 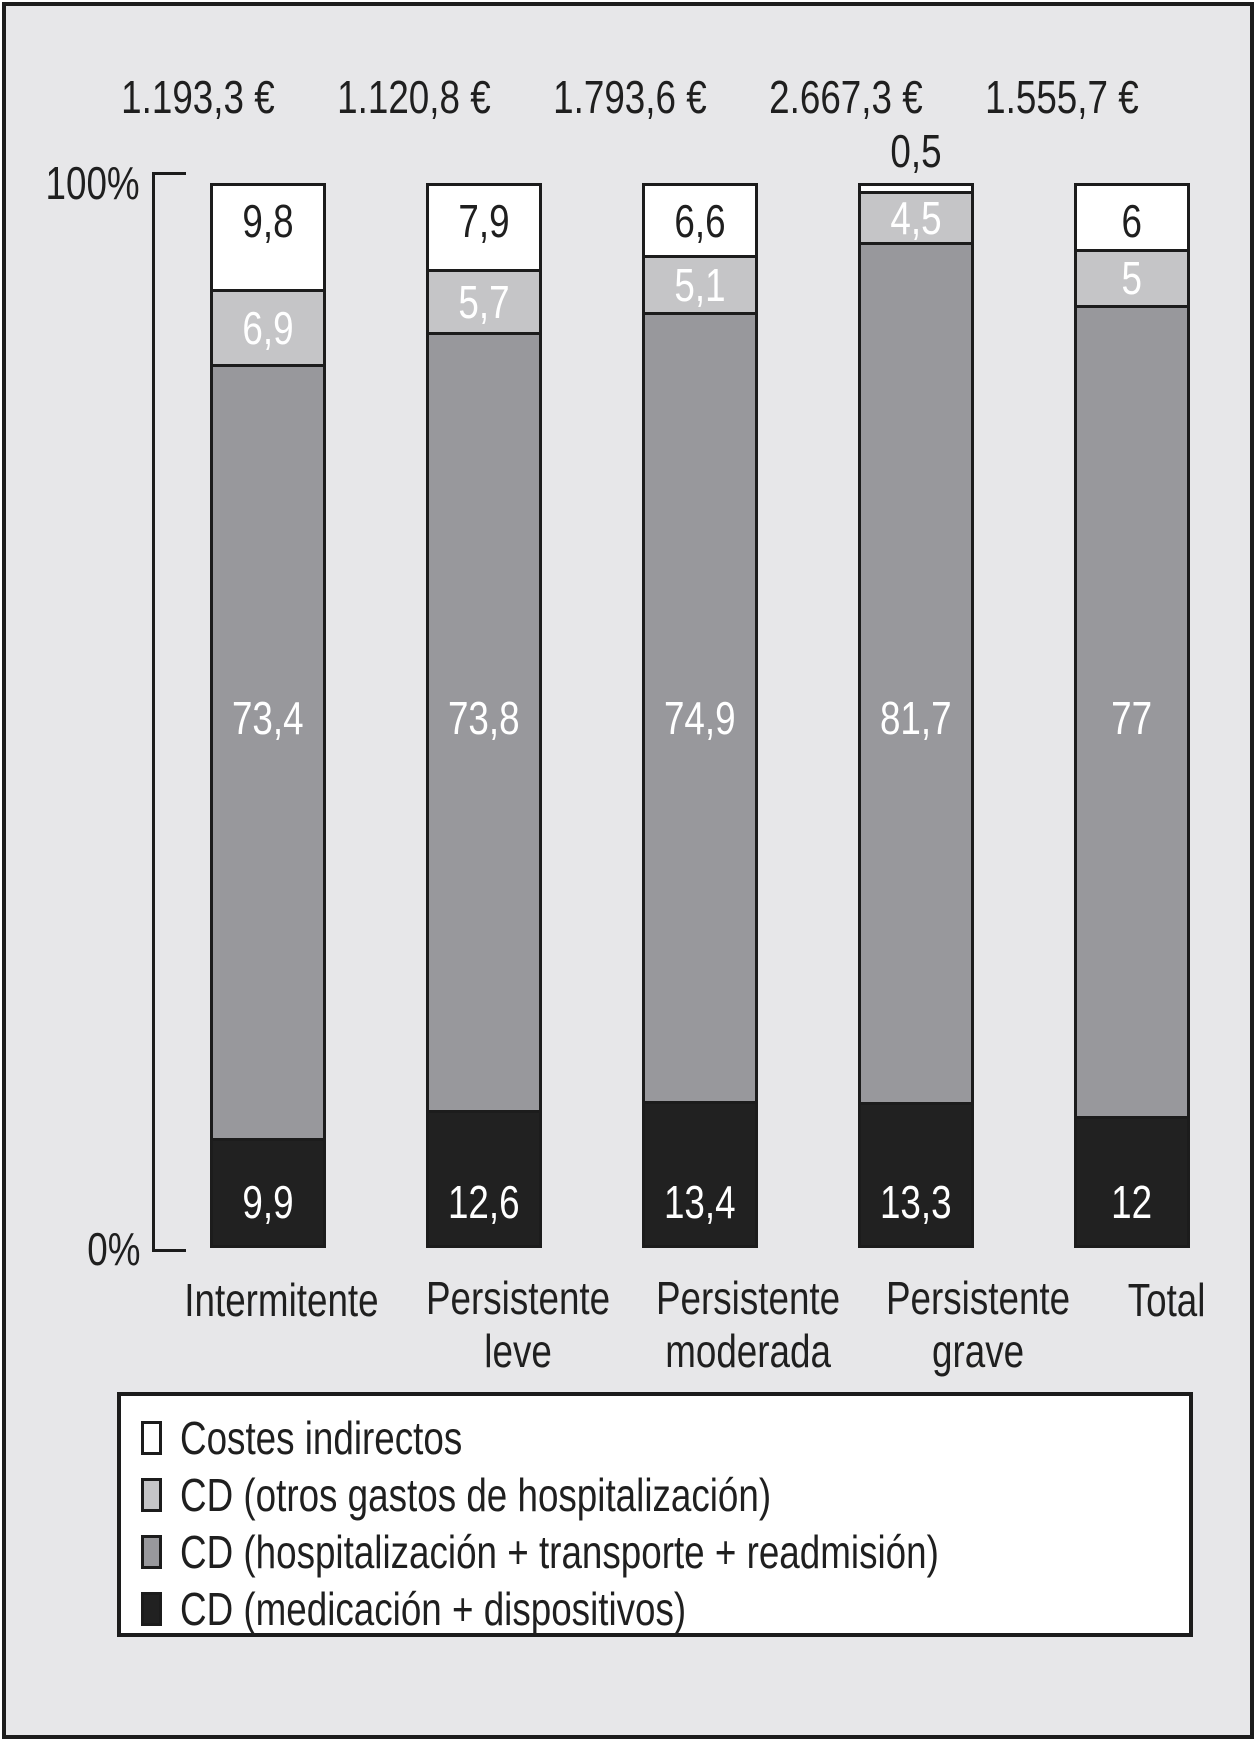 I want to click on total-value-text: 2.667,3 €, so click(x=846, y=97).